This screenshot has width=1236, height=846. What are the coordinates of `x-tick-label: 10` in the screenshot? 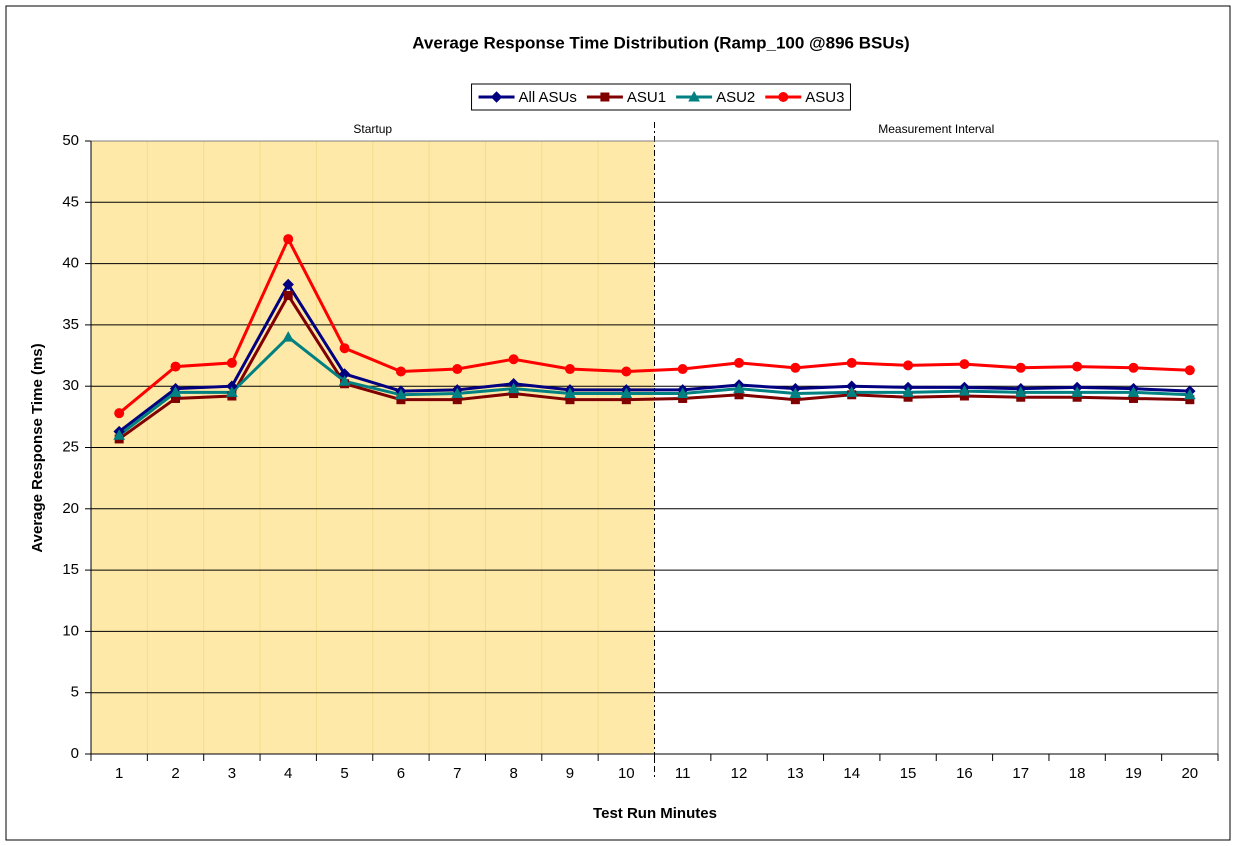 It's located at (626, 773).